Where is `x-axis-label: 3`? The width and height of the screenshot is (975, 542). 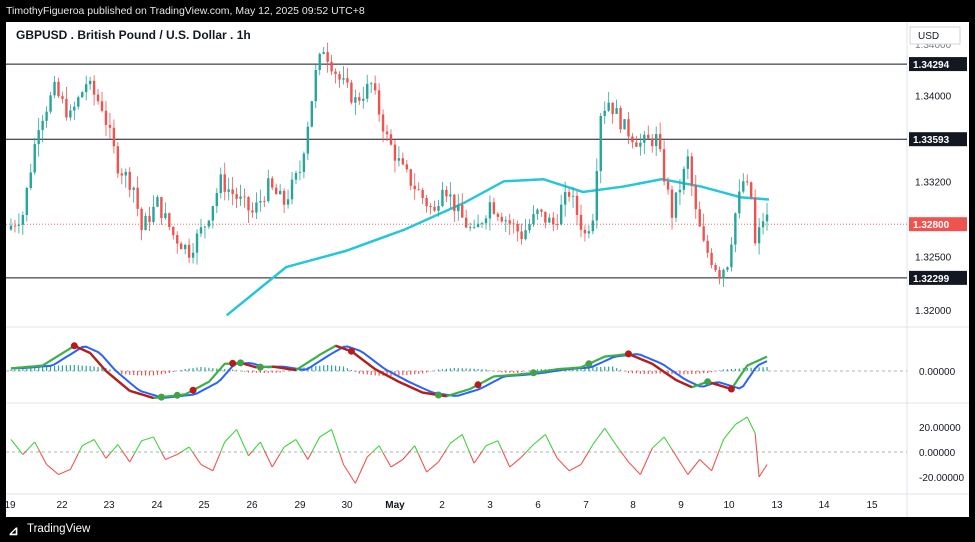
x-axis-label: 3 is located at coordinates (490, 505).